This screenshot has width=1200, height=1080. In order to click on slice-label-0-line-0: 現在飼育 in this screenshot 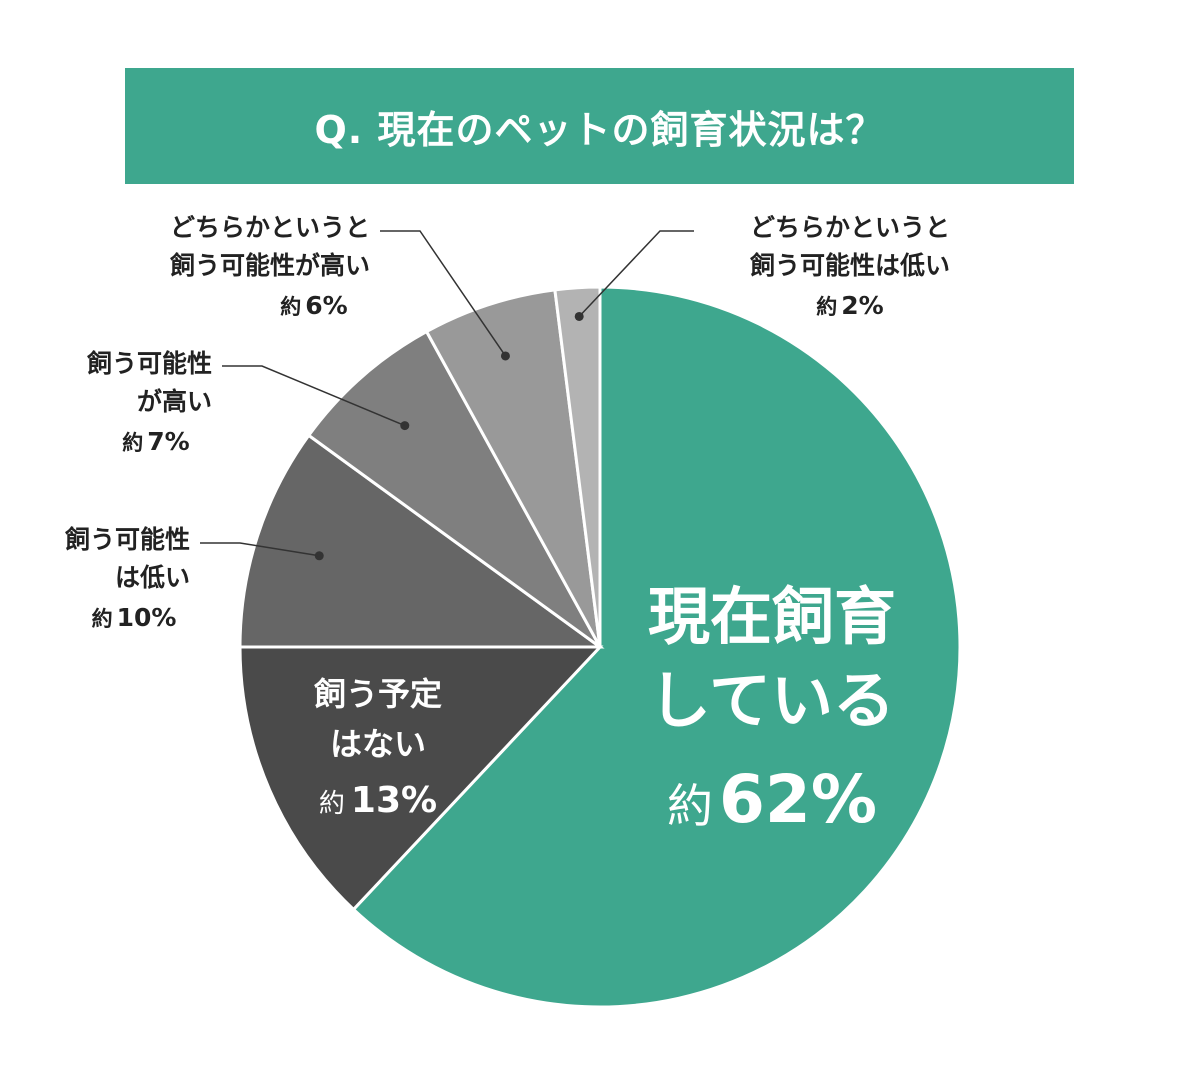, I will do `click(772, 616)`.